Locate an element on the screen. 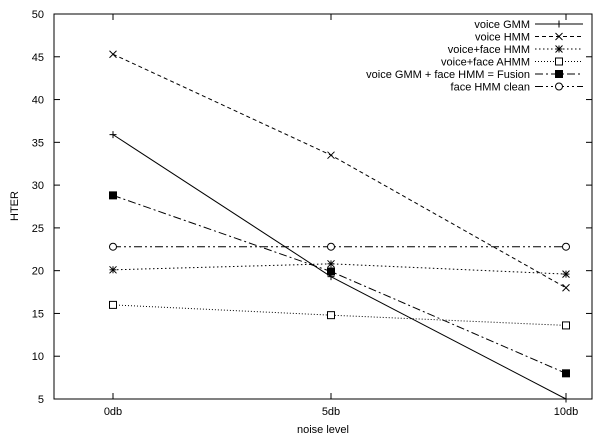 Image resolution: width=603 pixels, height=439 pixels. legend-label: voice GMM is located at coordinates (502, 25).